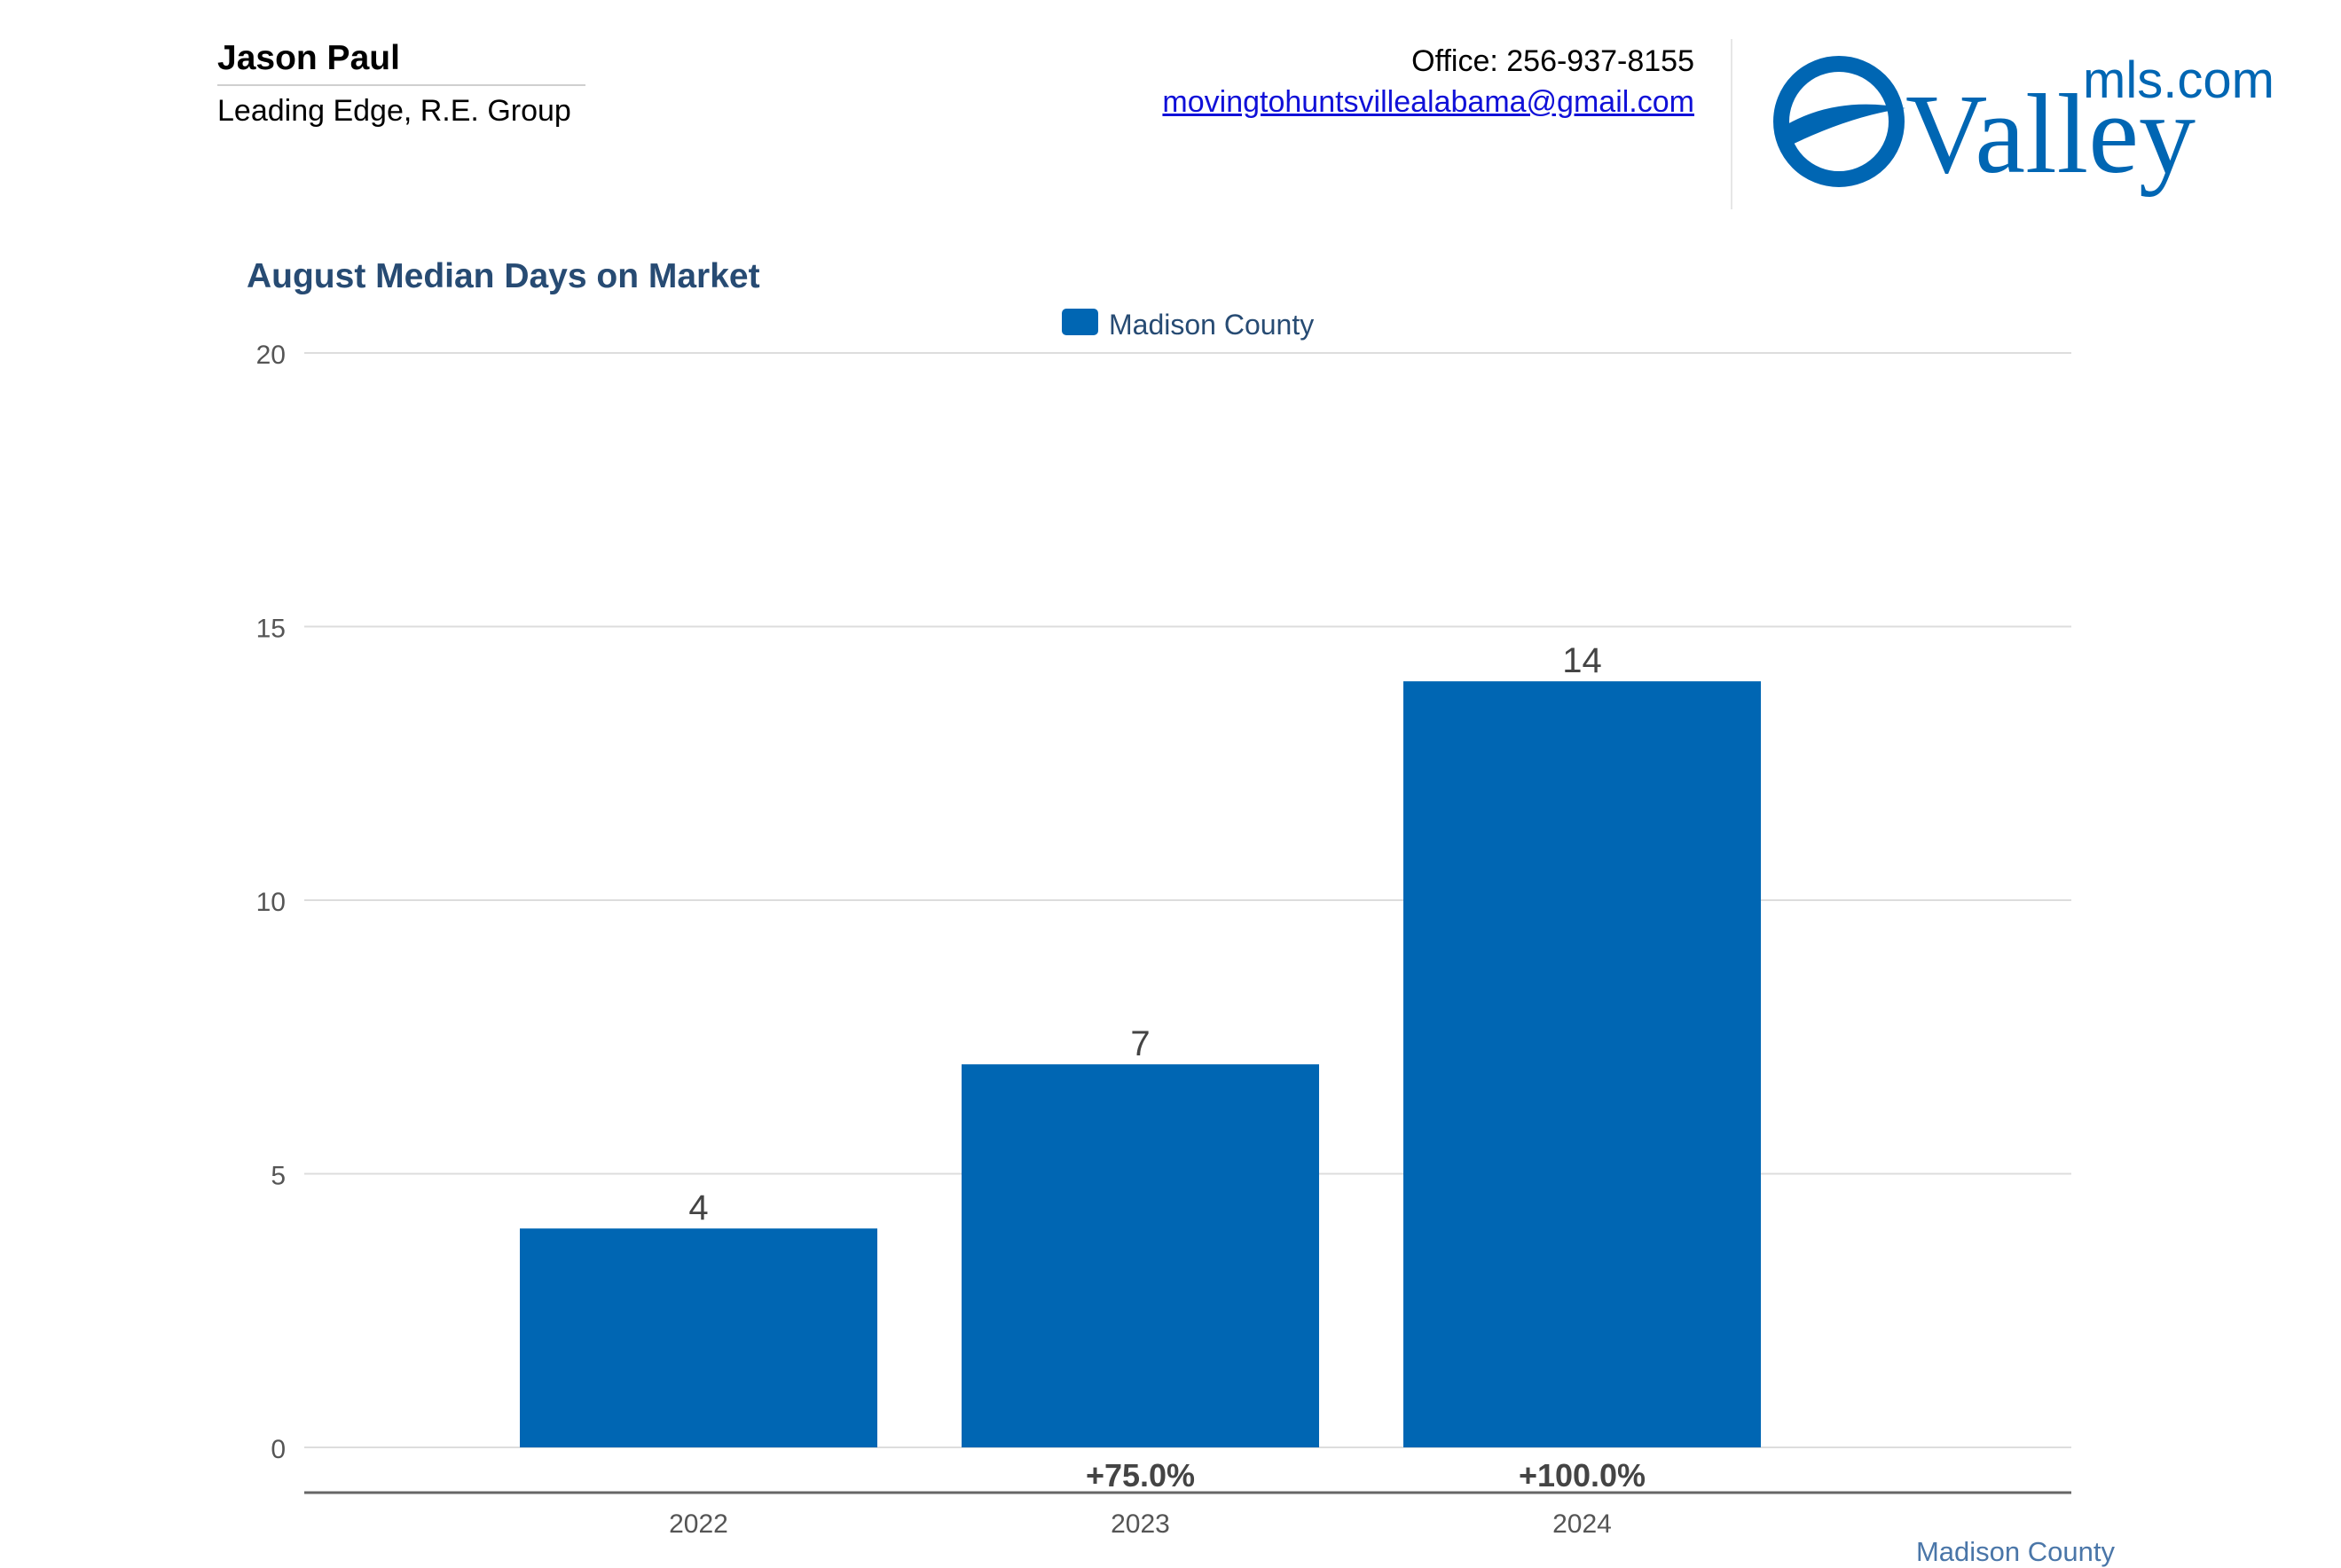 This screenshot has height=1568, width=2341. Describe the element at coordinates (1732, 124) in the screenshot. I see `header-divider` at that location.